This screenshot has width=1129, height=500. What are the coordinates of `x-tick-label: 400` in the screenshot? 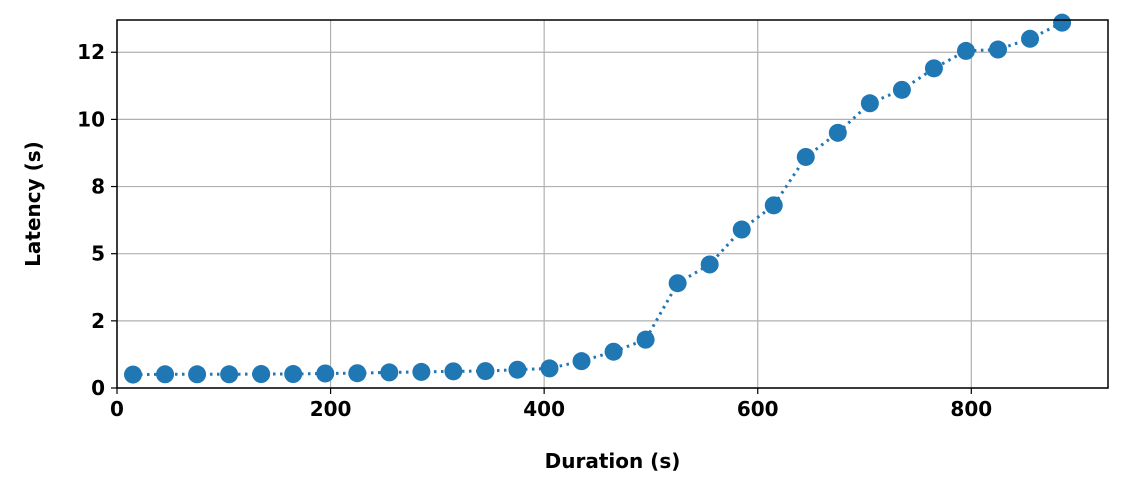 It's located at (544, 409).